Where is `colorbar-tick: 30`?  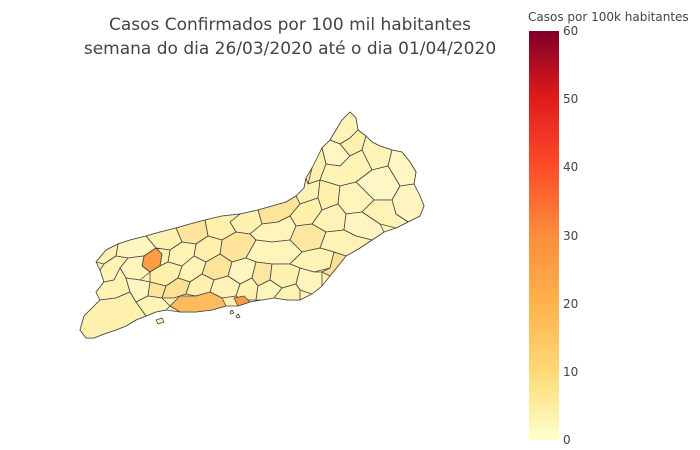
colorbar-tick: 30 is located at coordinates (571, 235).